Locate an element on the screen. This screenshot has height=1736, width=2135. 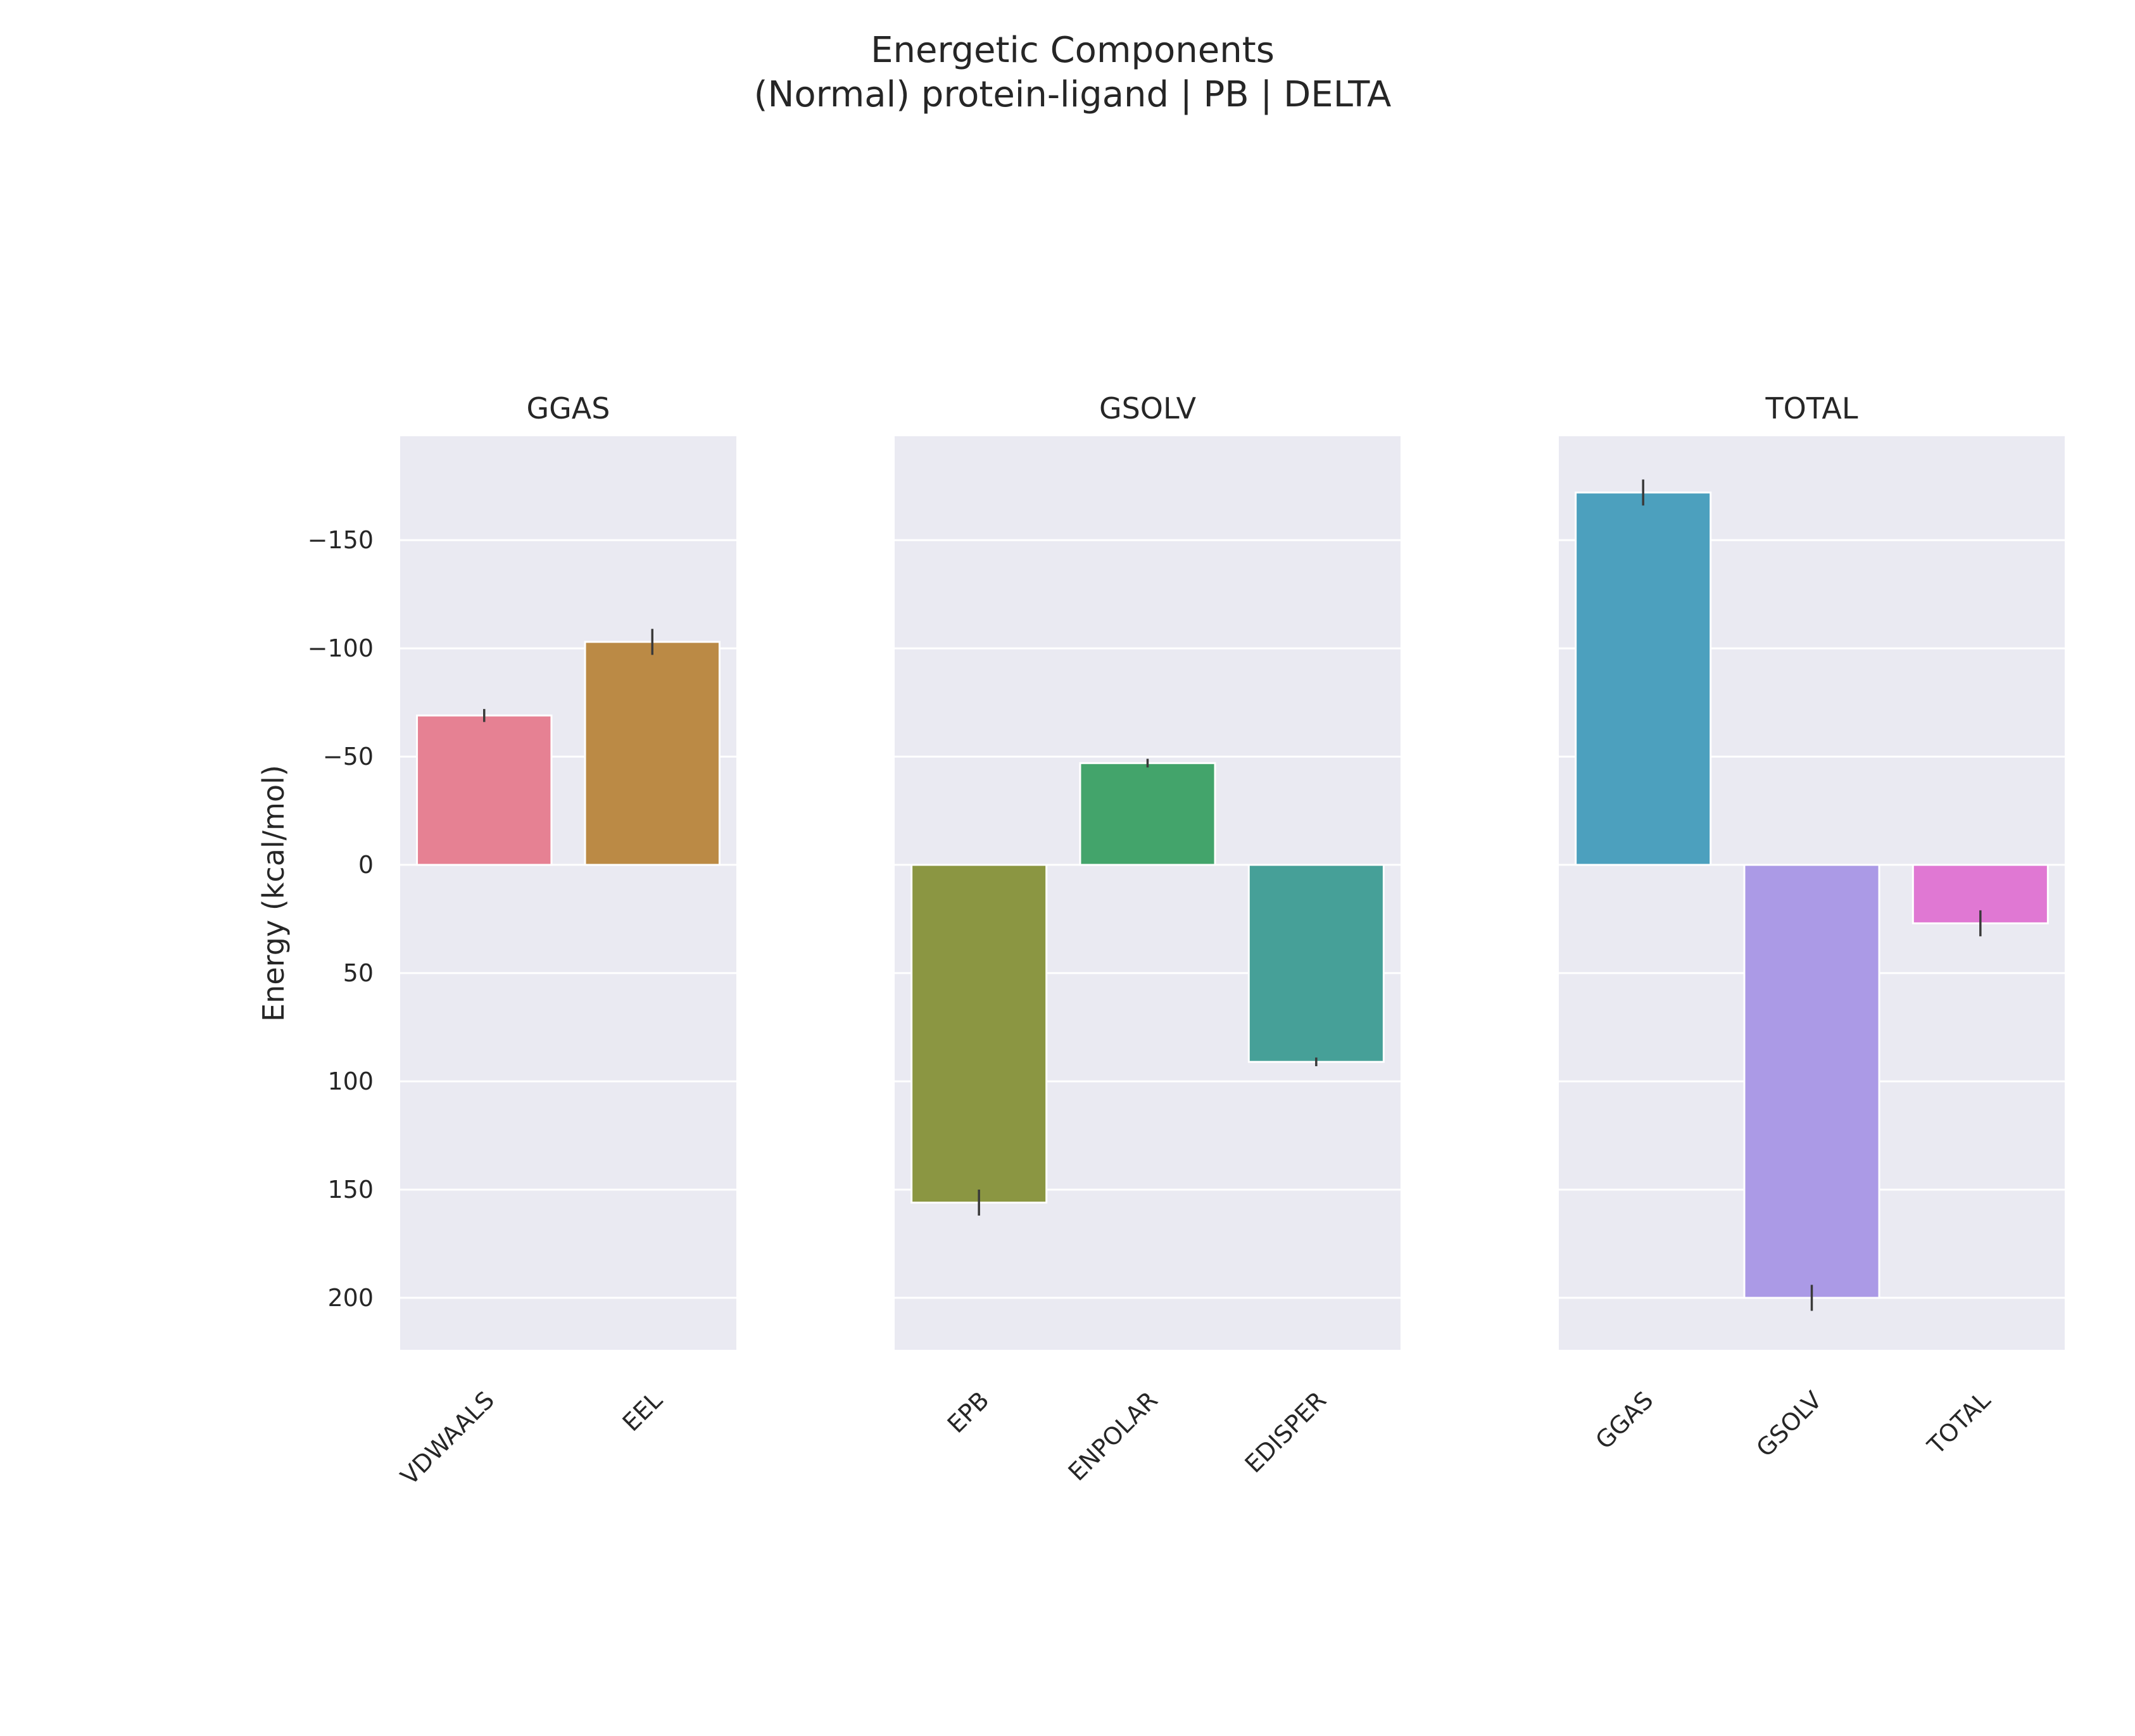
y-tick-label: 150 is located at coordinates (350, 1190).